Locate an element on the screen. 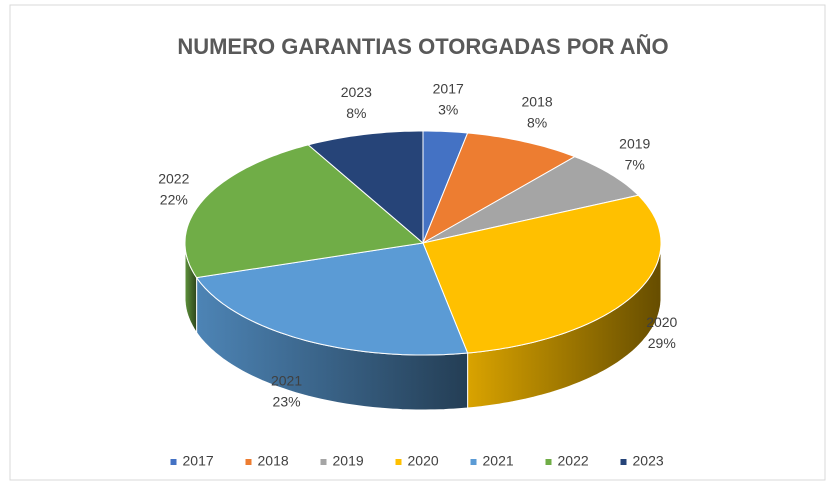 The height and width of the screenshot is (485, 830). legend-label: 2019 is located at coordinates (348, 461).